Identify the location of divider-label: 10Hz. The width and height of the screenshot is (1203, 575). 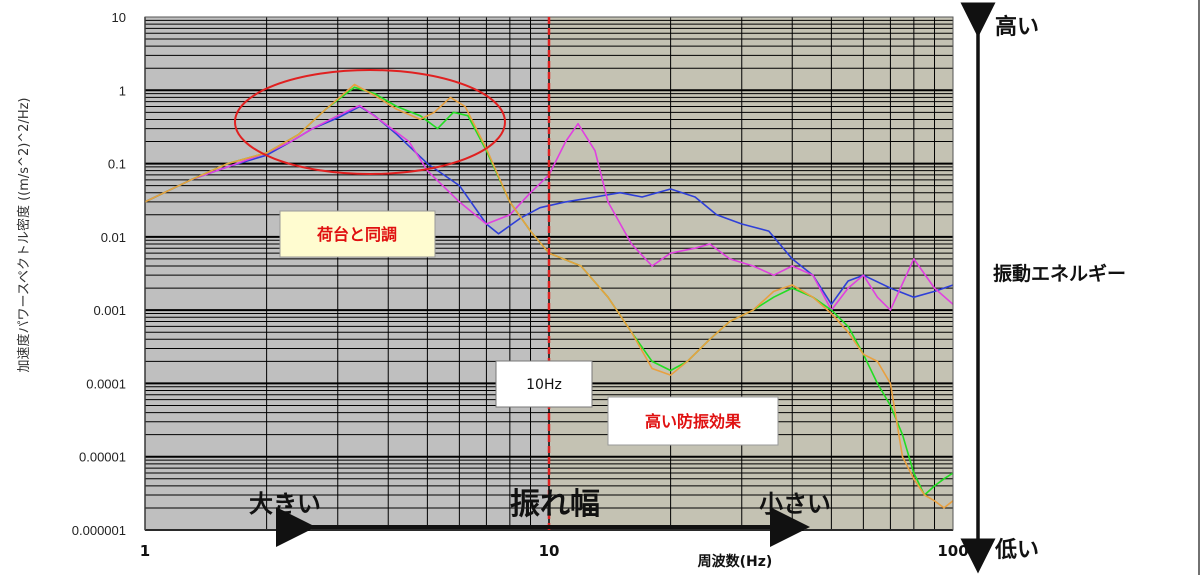
(544, 385).